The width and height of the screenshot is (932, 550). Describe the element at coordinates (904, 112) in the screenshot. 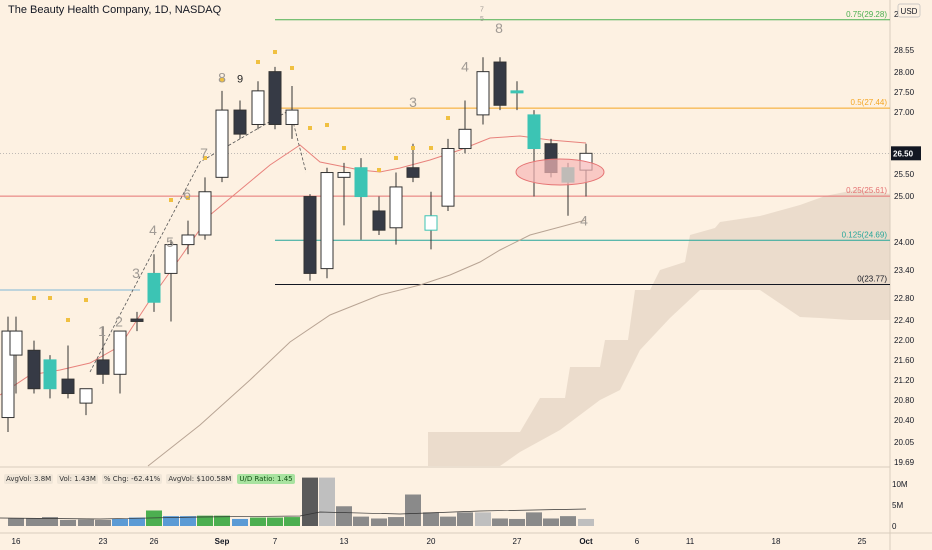

I see `y-axis-tick-label: 27.00` at that location.